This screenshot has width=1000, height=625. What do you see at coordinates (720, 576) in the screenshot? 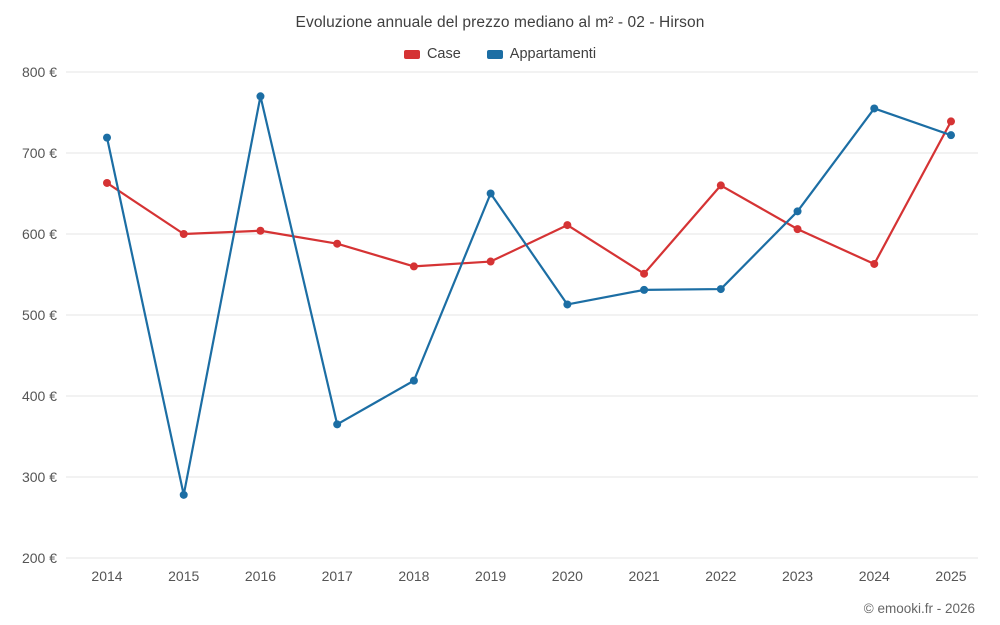
I see `x-tick-label: 2022` at bounding box center [720, 576].